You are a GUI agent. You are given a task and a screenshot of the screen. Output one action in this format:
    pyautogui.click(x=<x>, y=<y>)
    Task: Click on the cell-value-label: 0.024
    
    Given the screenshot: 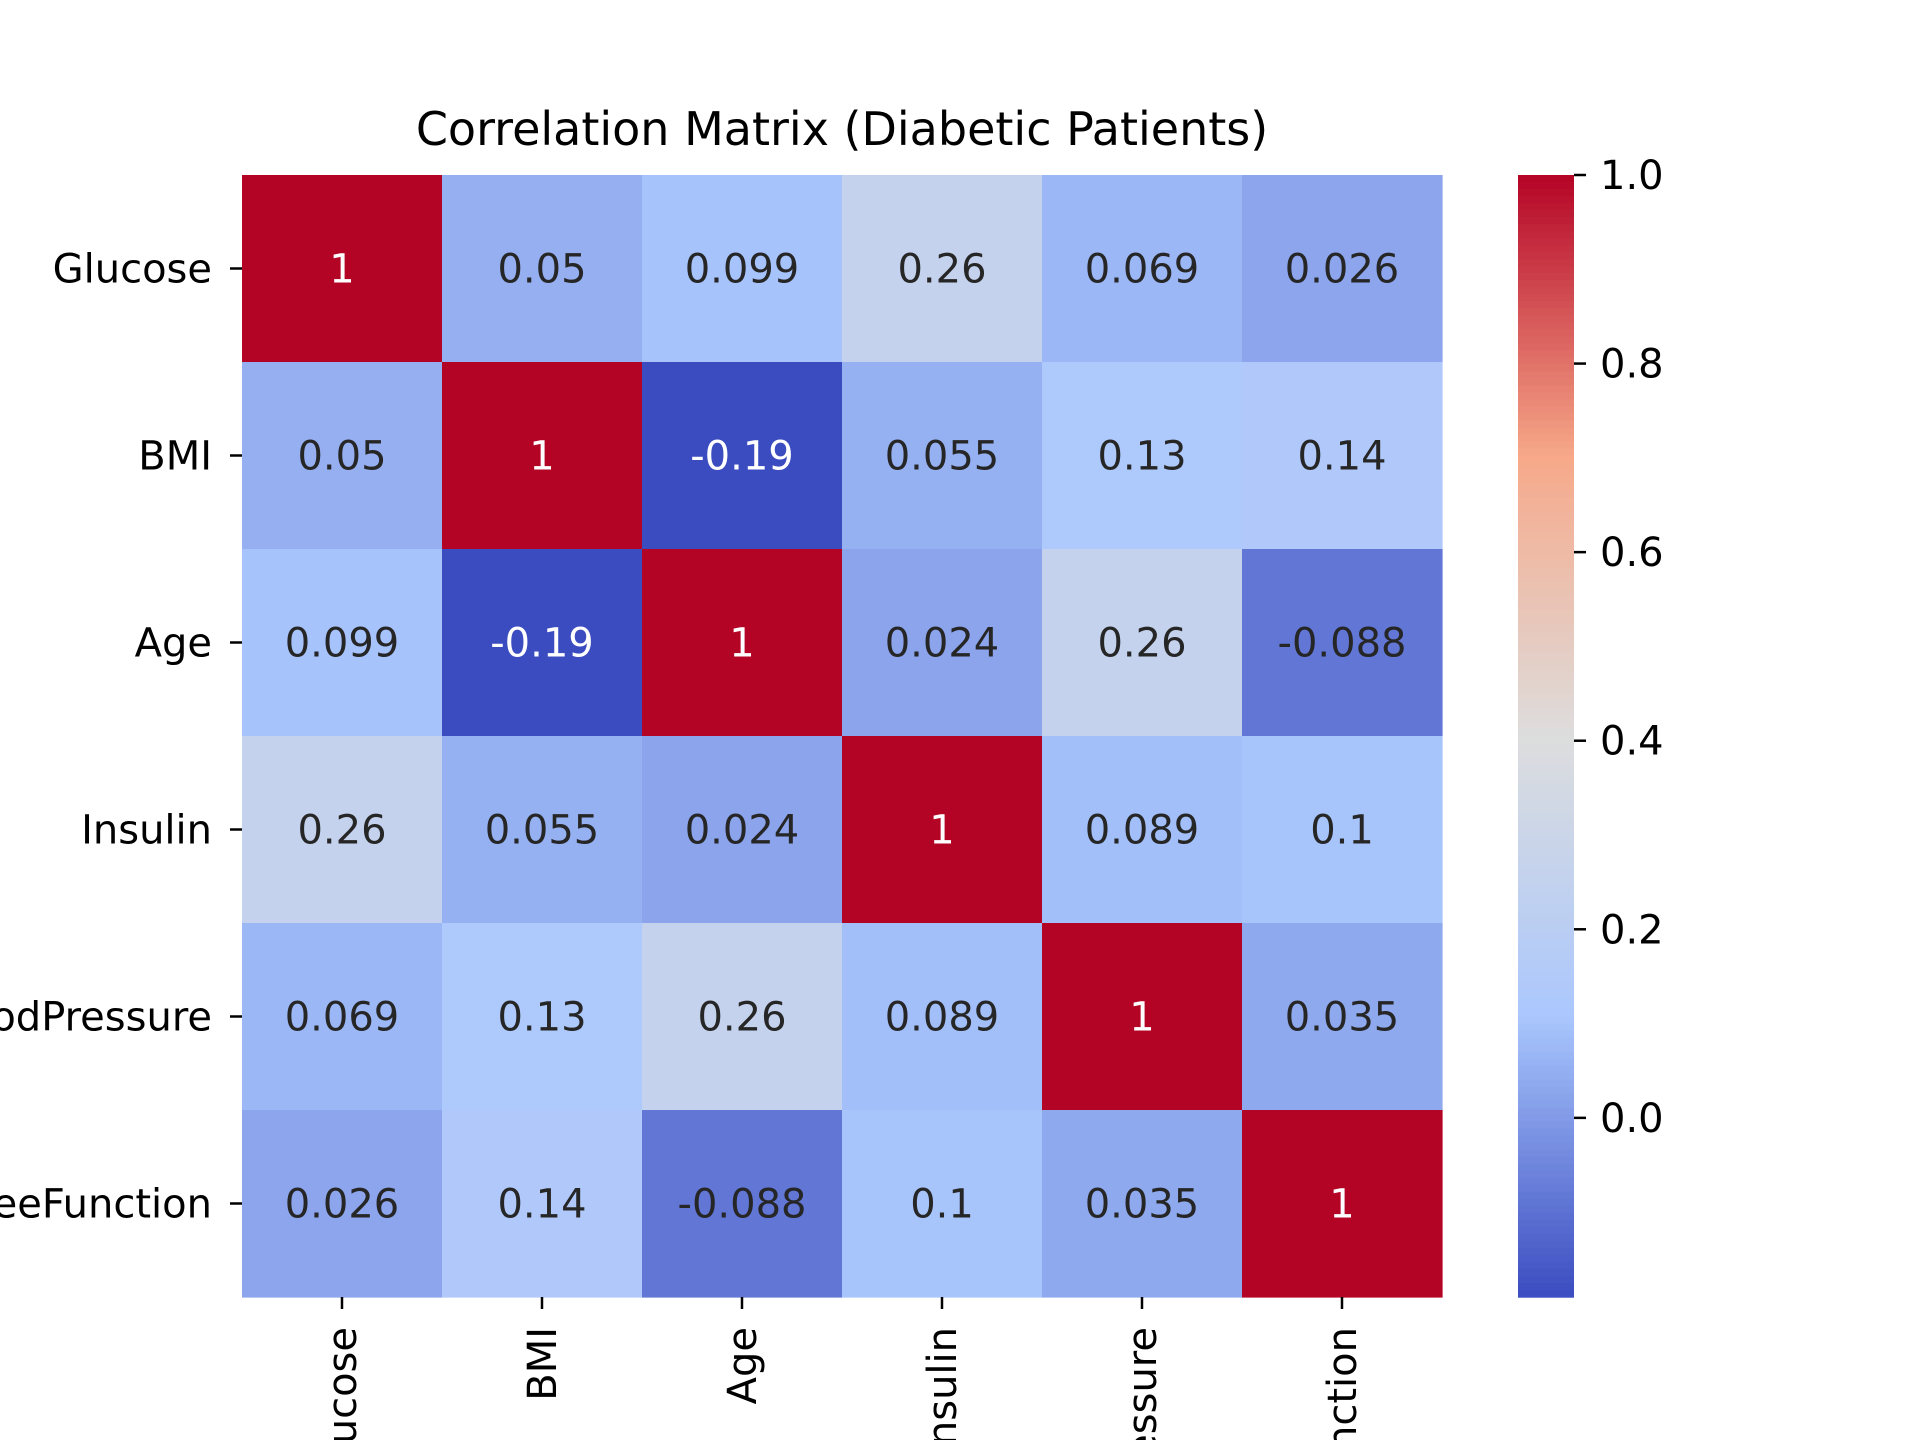 What is the action you would take?
    pyautogui.click(x=742, y=831)
    